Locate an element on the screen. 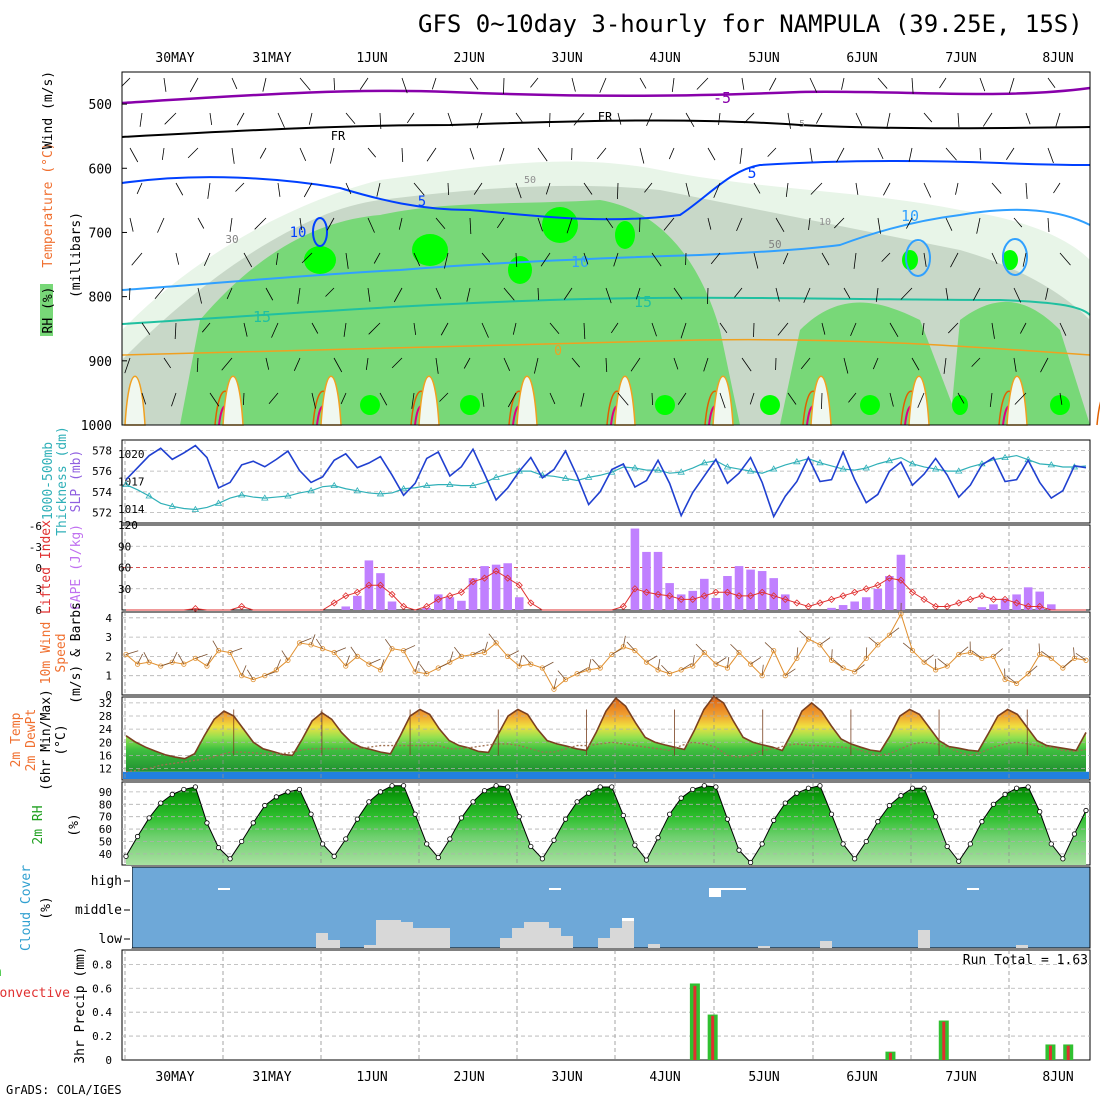  thickness-panel-label: 1000-500mb is located at coordinates (48, 481).